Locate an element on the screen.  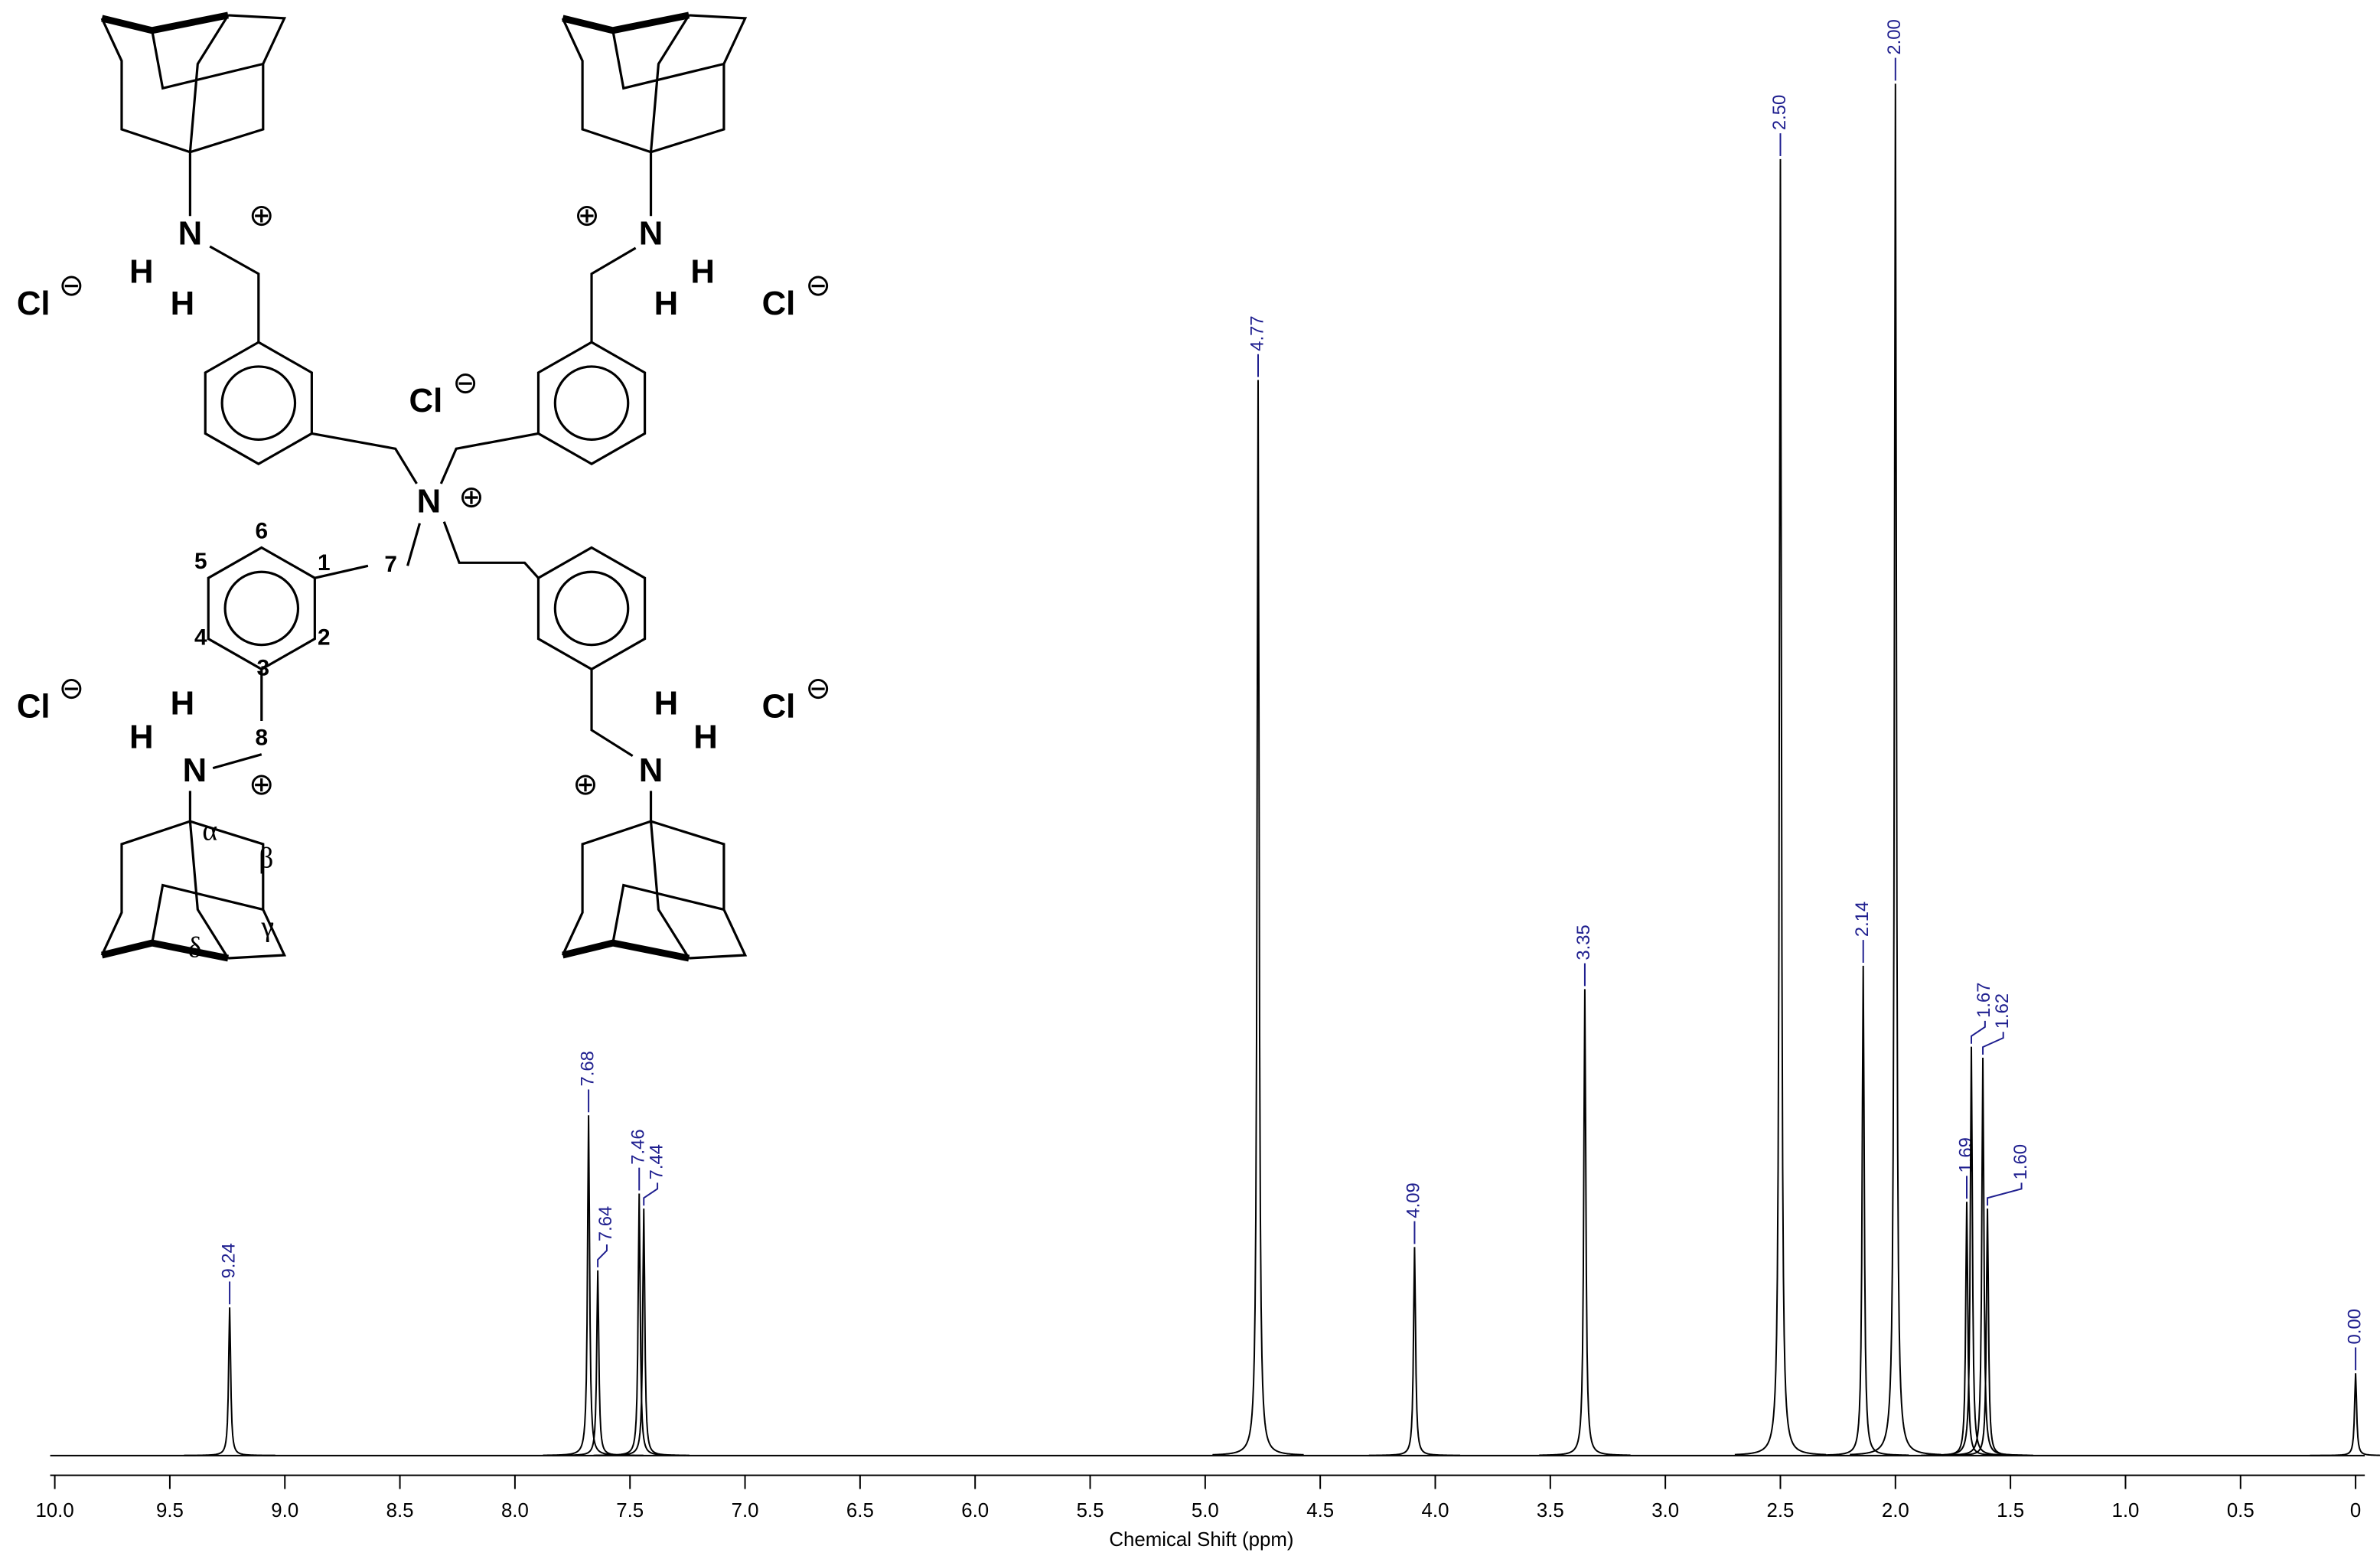
peak-label: 7.64 is located at coordinates (605, 1223).